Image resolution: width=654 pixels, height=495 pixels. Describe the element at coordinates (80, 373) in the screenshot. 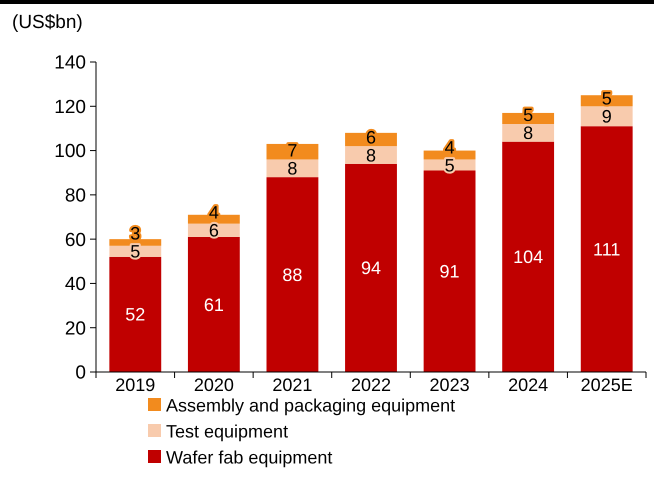

I see `y-tick-label: 0` at that location.